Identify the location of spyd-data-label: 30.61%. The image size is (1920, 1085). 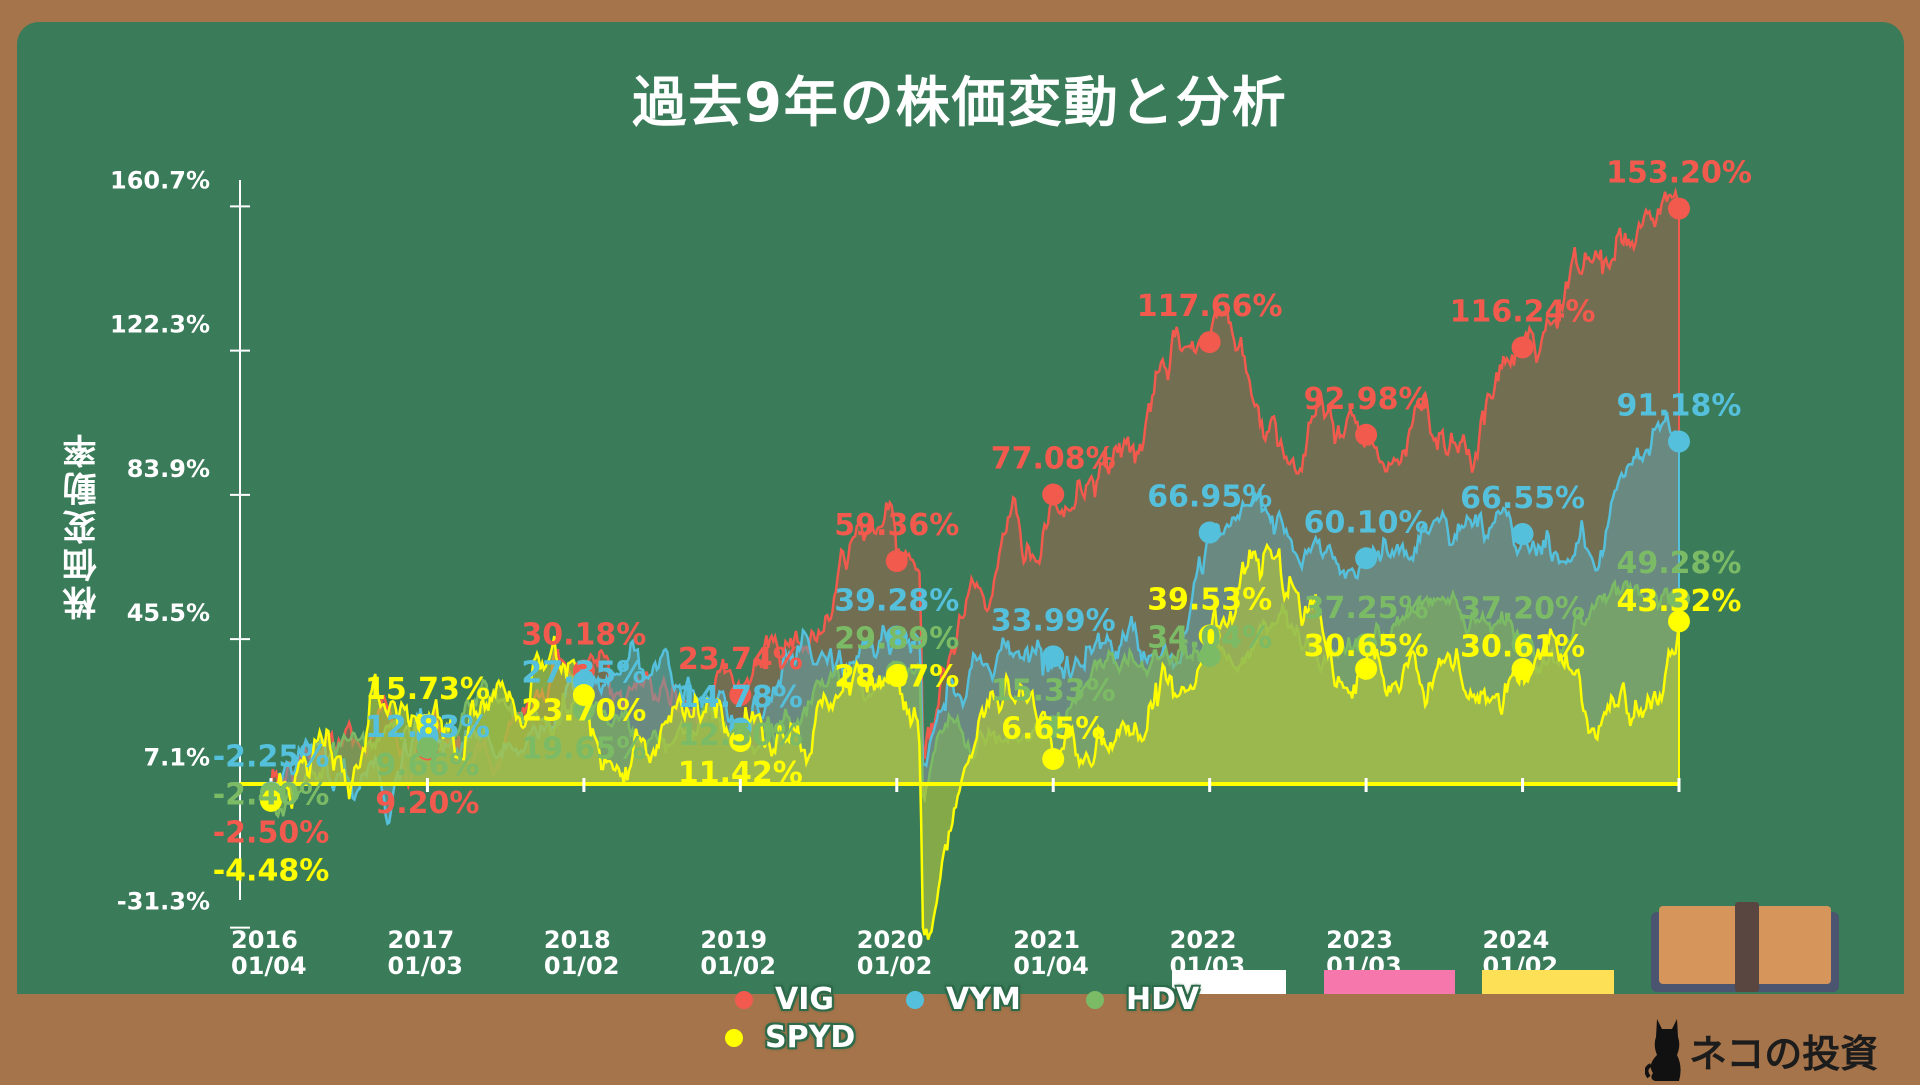
(1522, 646).